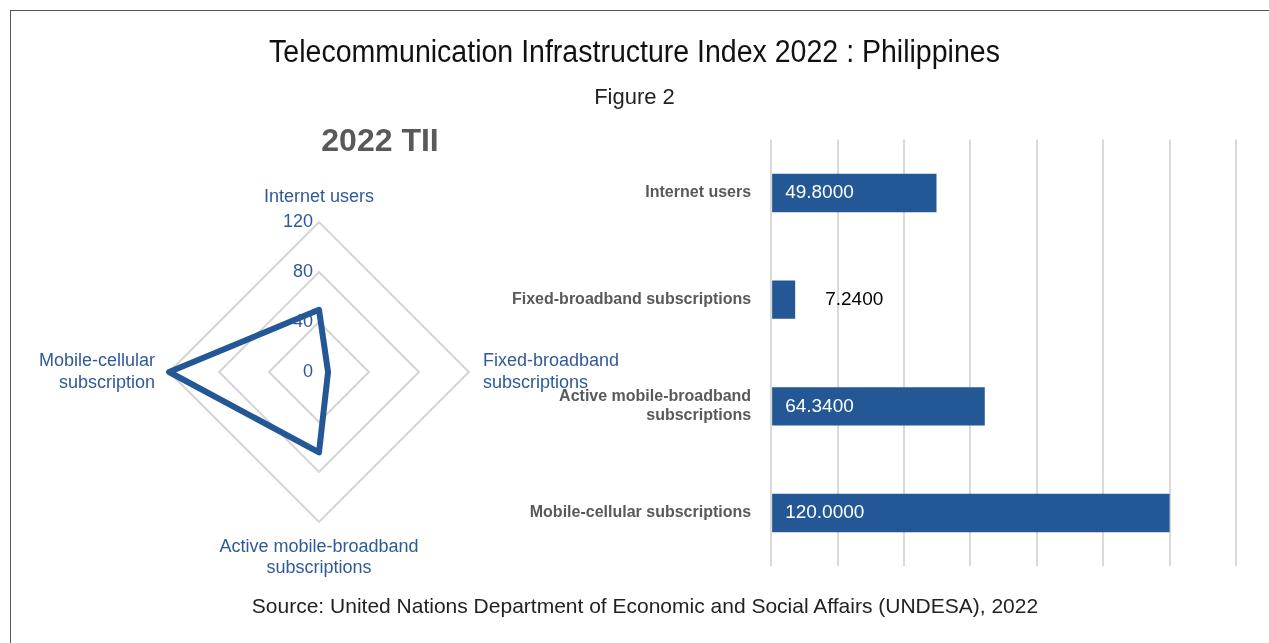 This screenshot has width=1269, height=643. What do you see at coordinates (307, 370) in the screenshot?
I see `y-tick-label: 0` at bounding box center [307, 370].